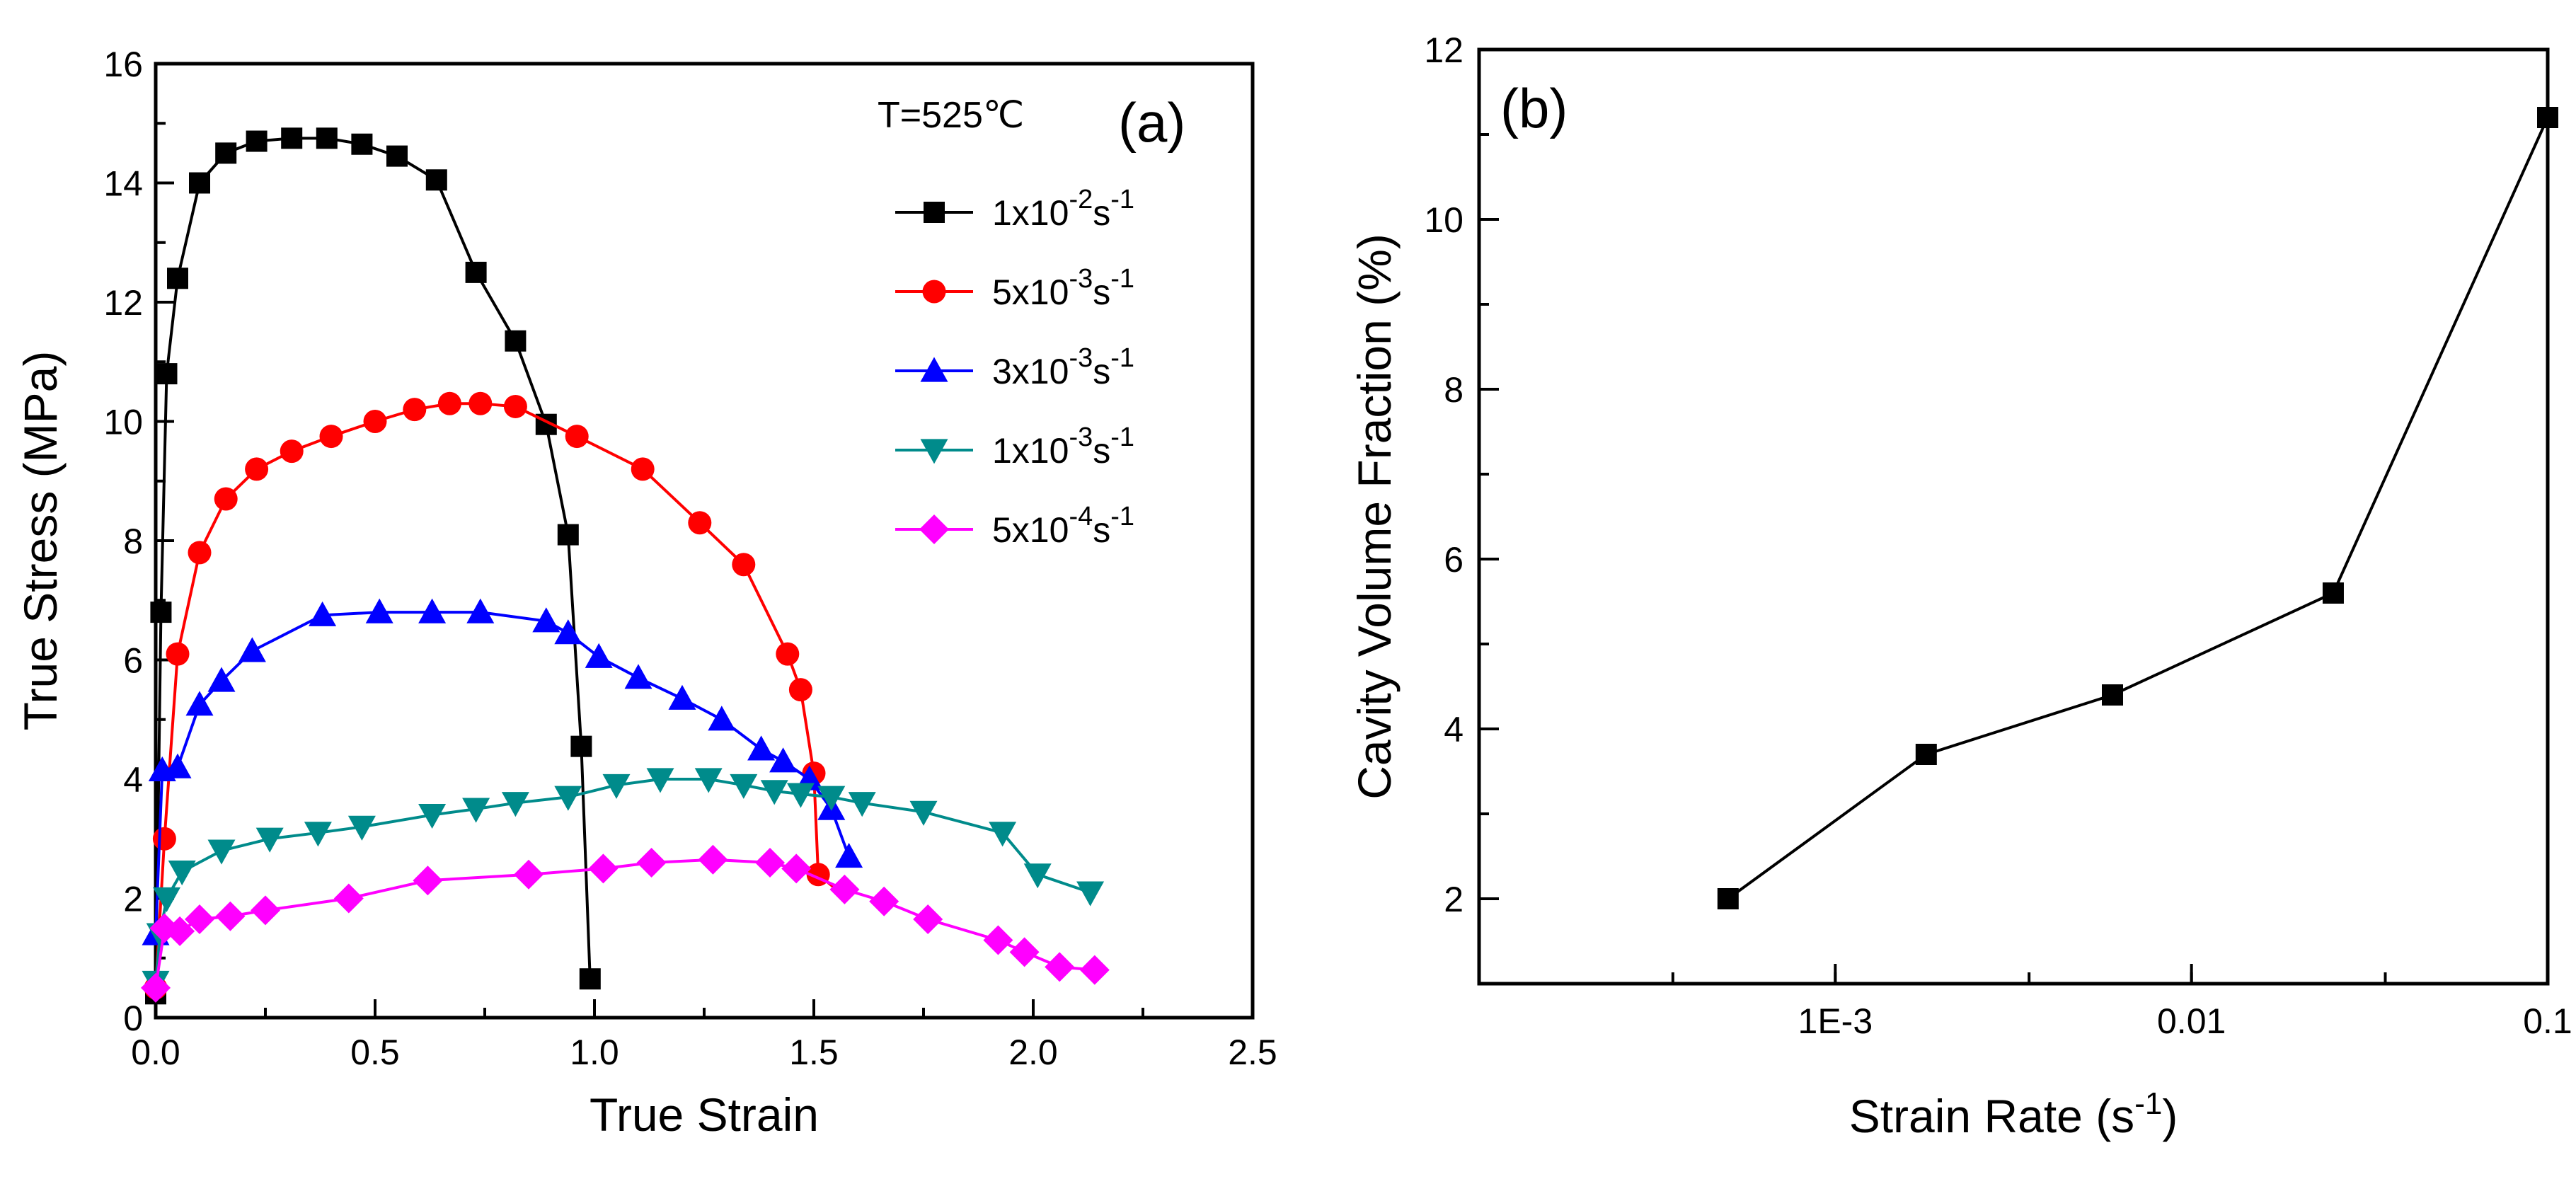 The width and height of the screenshot is (2576, 1179). Describe the element at coordinates (1374, 517) in the screenshot. I see `panel-b-y-axis-title: Cavity Volume Fraction (%)` at that location.